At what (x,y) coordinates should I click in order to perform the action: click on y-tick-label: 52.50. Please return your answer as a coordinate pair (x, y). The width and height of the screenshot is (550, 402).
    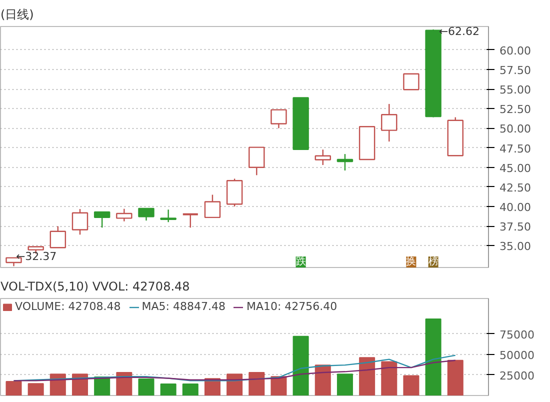
    Looking at the image, I should click on (515, 109).